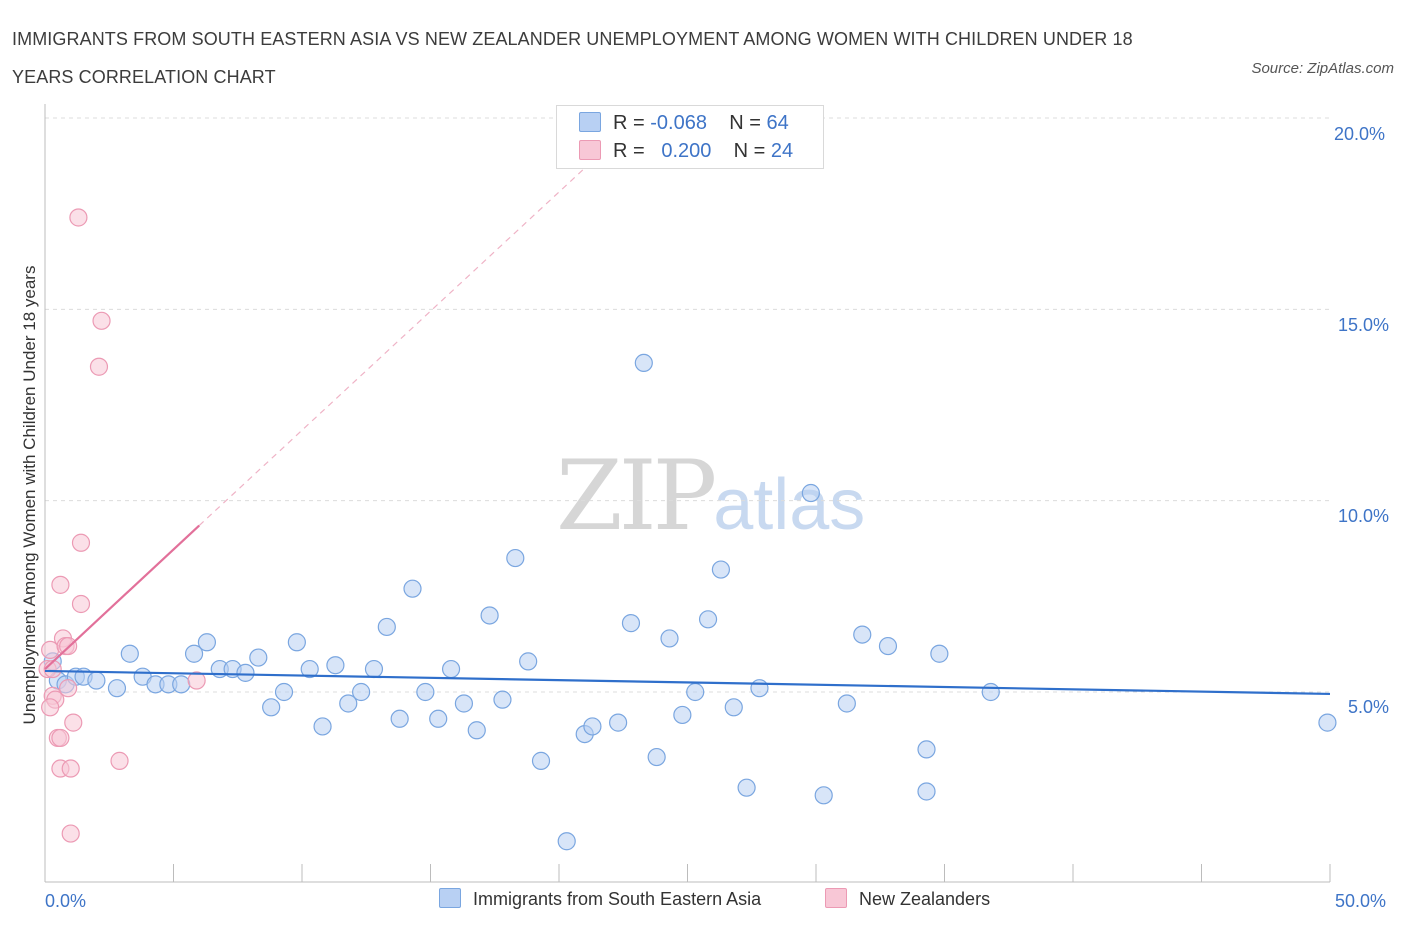 This screenshot has width=1406, height=930. Describe the element at coordinates (1364, 516) in the screenshot. I see `y-tick-label-10: 10.0%` at that location.